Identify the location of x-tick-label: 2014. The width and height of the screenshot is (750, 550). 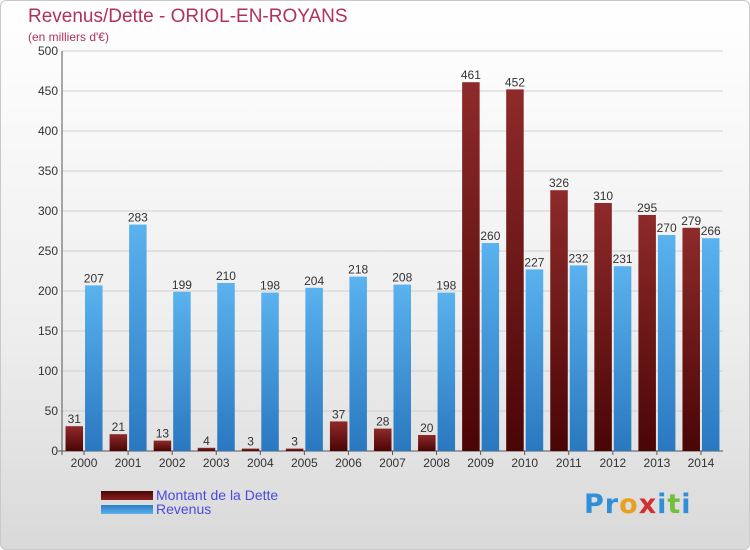
(701, 463).